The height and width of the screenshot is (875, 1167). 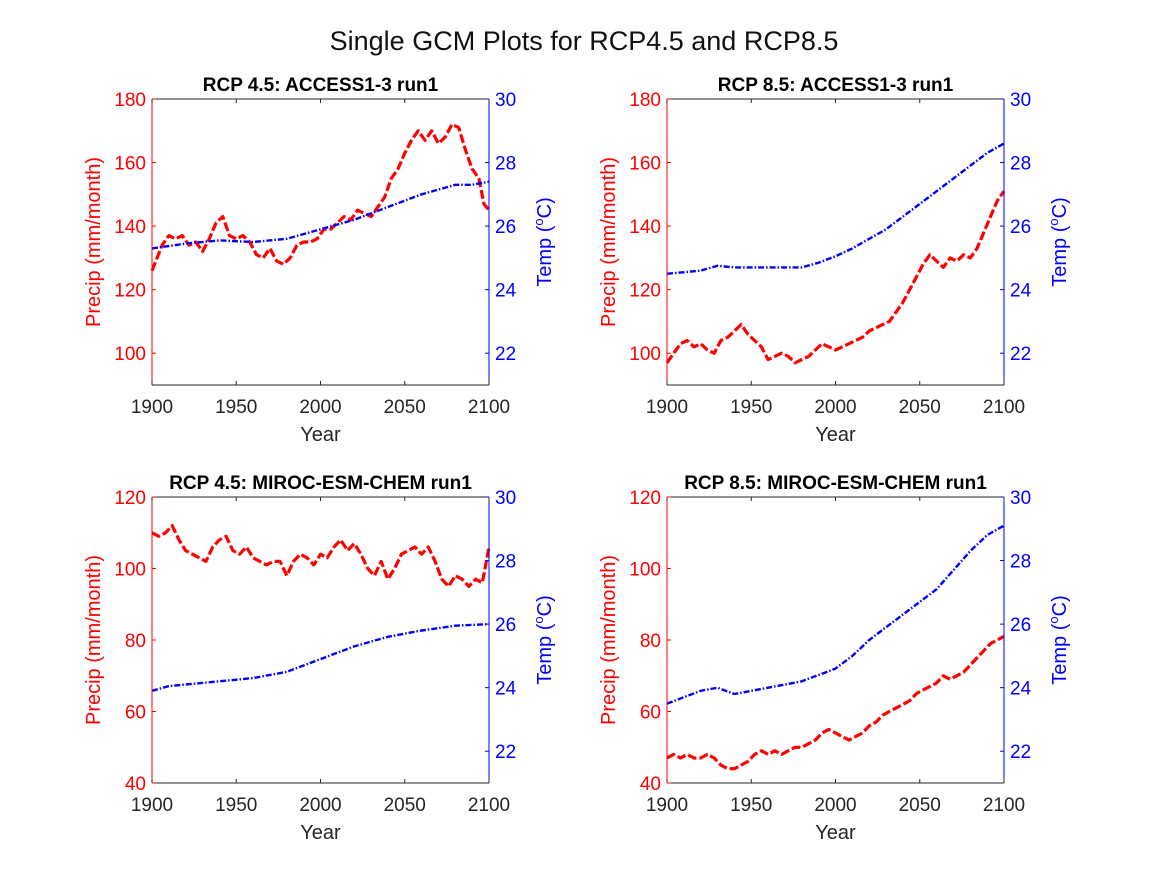 I want to click on subplot-title: RCP 4.5: ACCESS1-3 run1, so click(x=321, y=85).